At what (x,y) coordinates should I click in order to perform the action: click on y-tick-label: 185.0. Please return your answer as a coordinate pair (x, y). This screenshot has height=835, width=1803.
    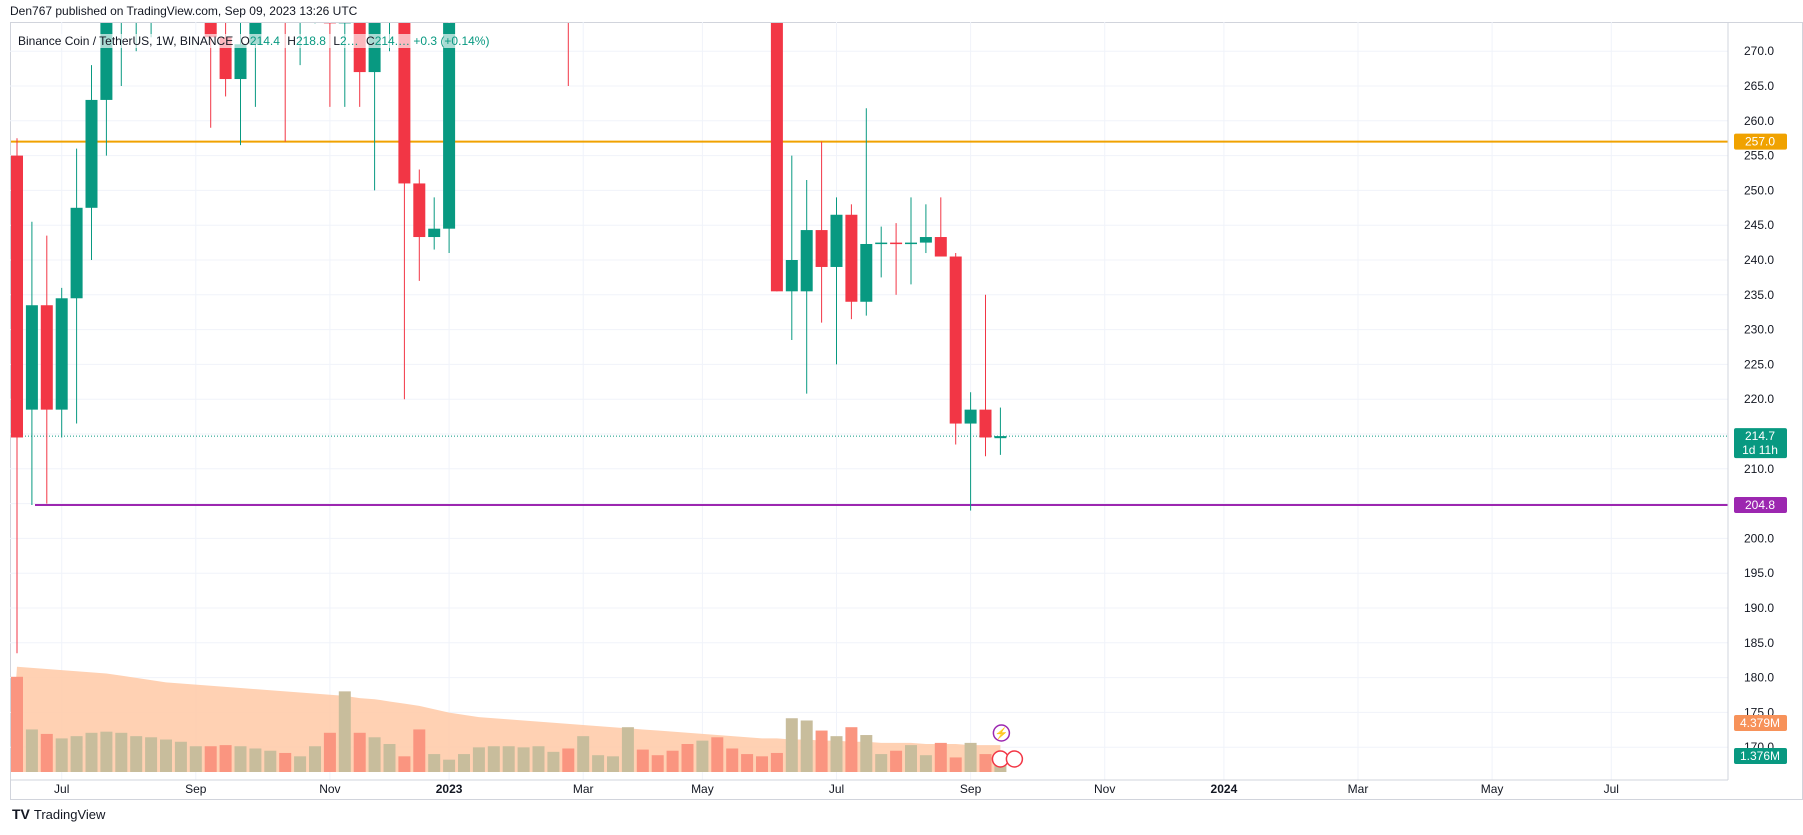
    Looking at the image, I should click on (1759, 643).